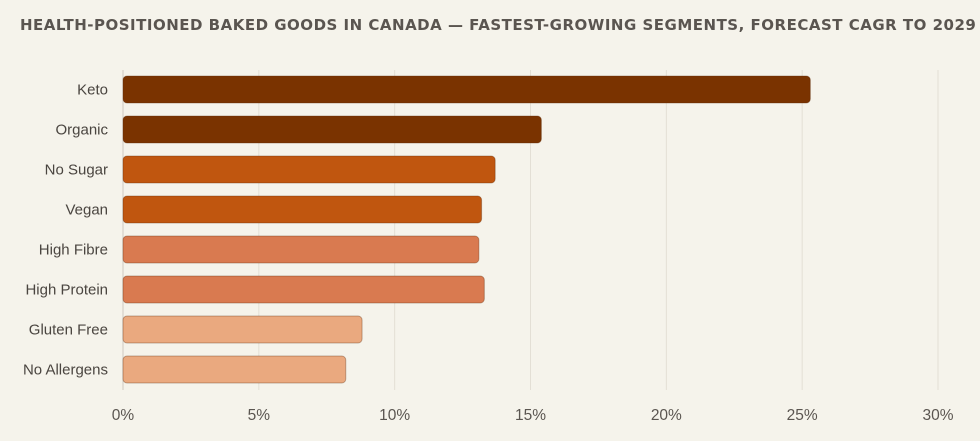 The image size is (980, 441). I want to click on x-tick-label: 15%, so click(530, 415).